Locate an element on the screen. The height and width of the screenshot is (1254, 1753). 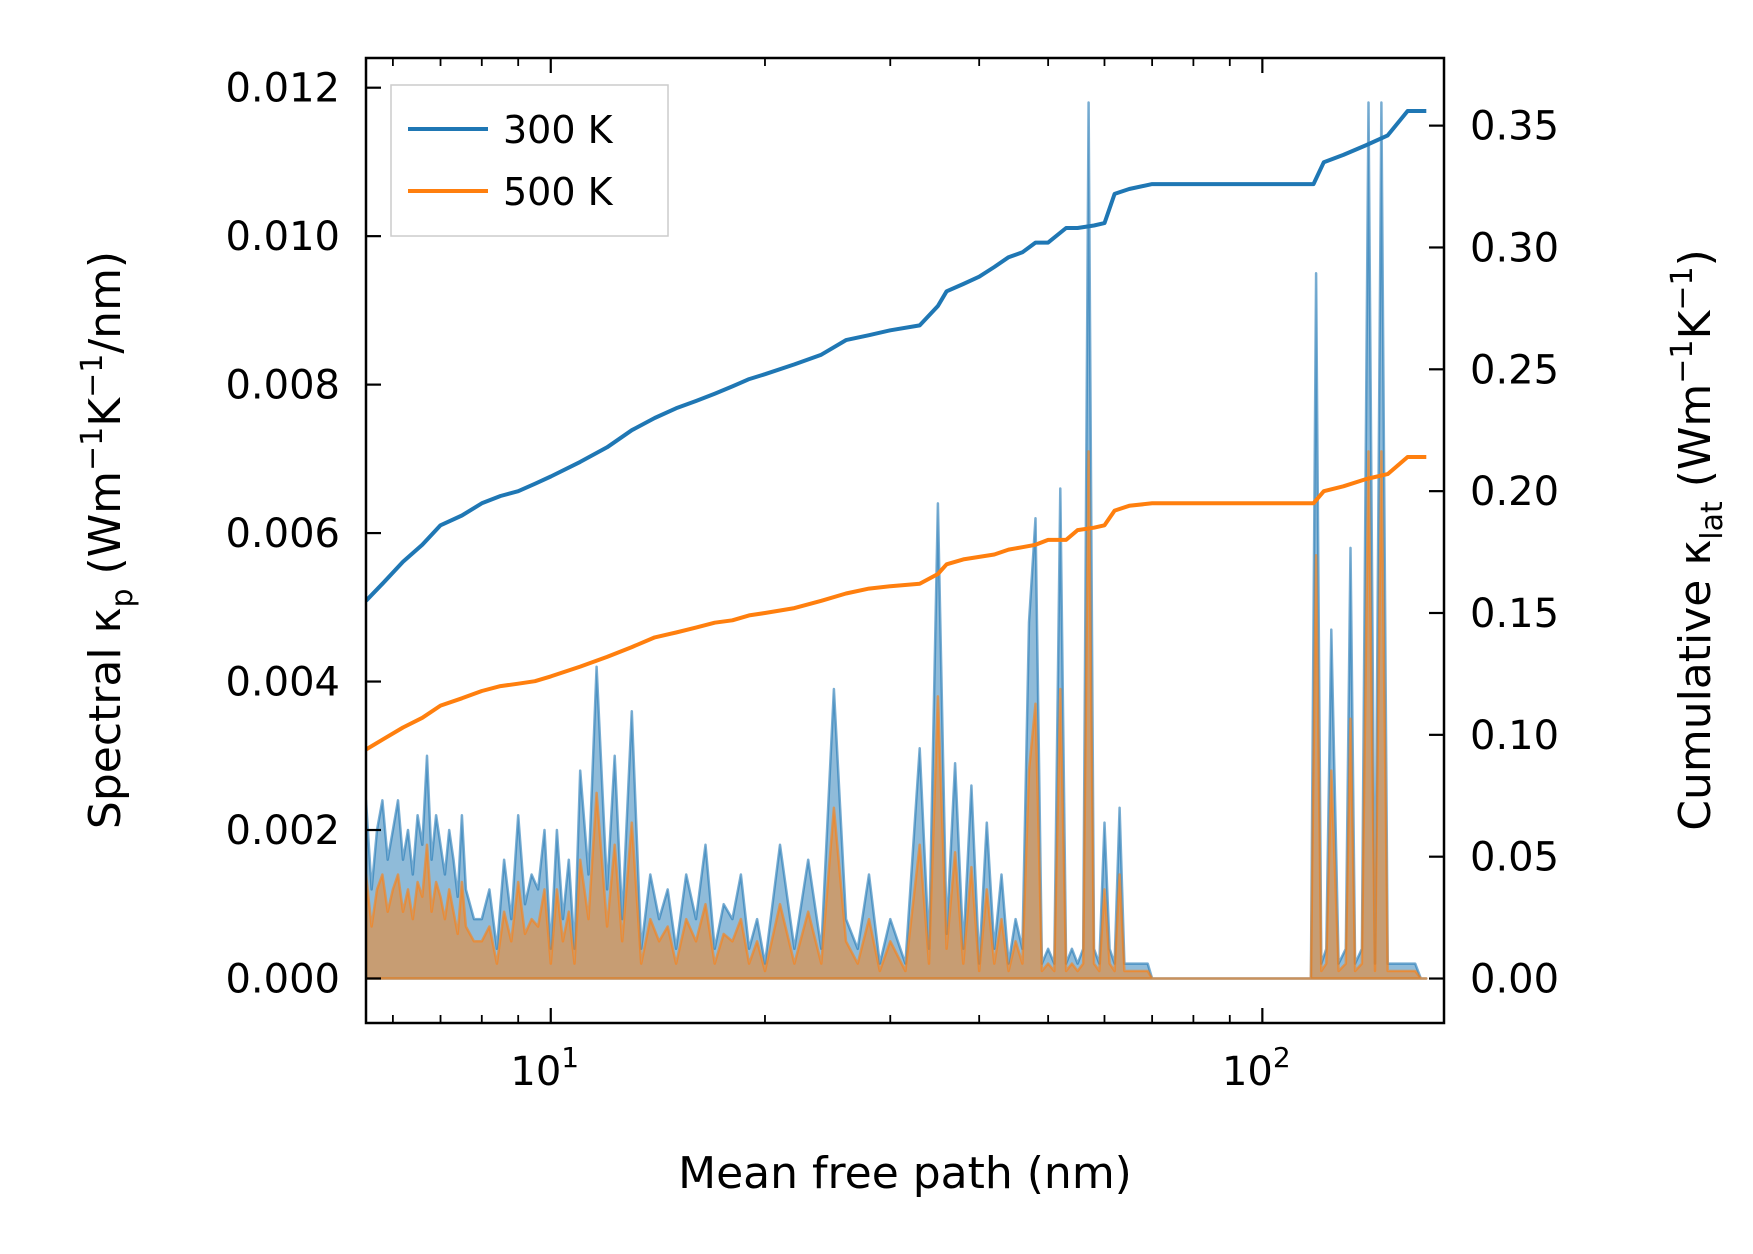
left-y-tick-label: 0.012 is located at coordinates (282, 89).